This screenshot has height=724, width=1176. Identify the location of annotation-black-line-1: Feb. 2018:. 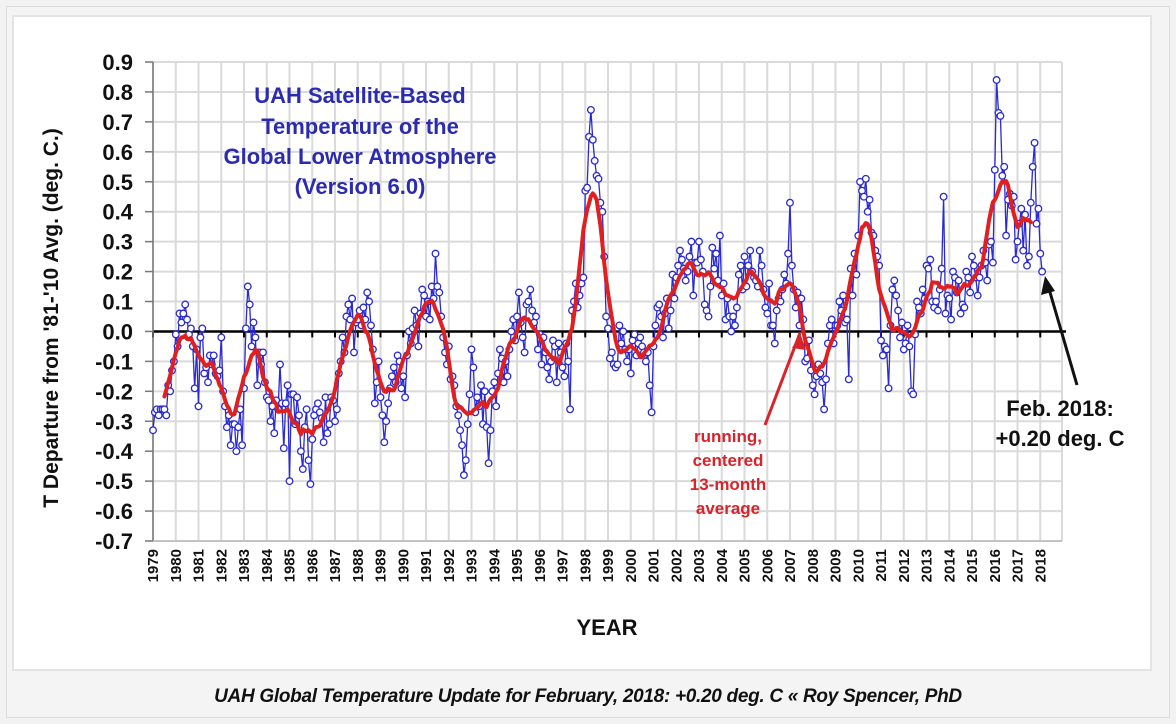
(1060, 408).